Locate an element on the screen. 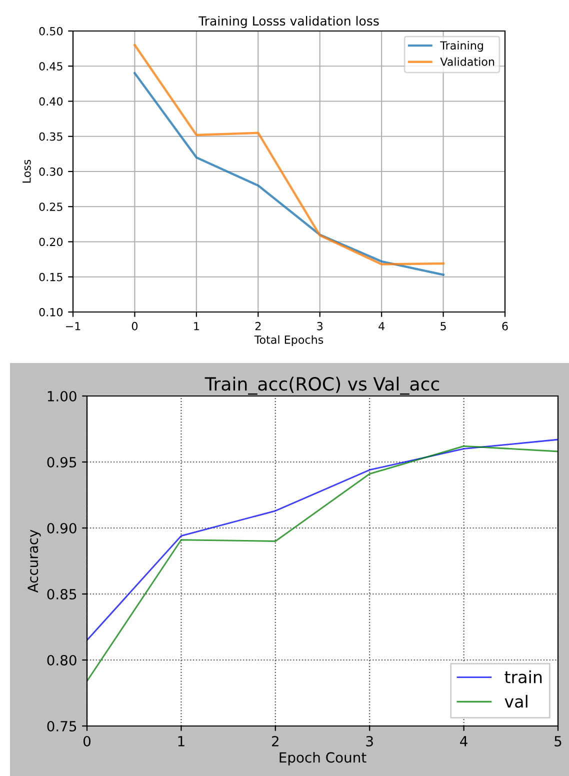 The image size is (569, 776). x-axis-title: Total Epochs is located at coordinates (289, 340).